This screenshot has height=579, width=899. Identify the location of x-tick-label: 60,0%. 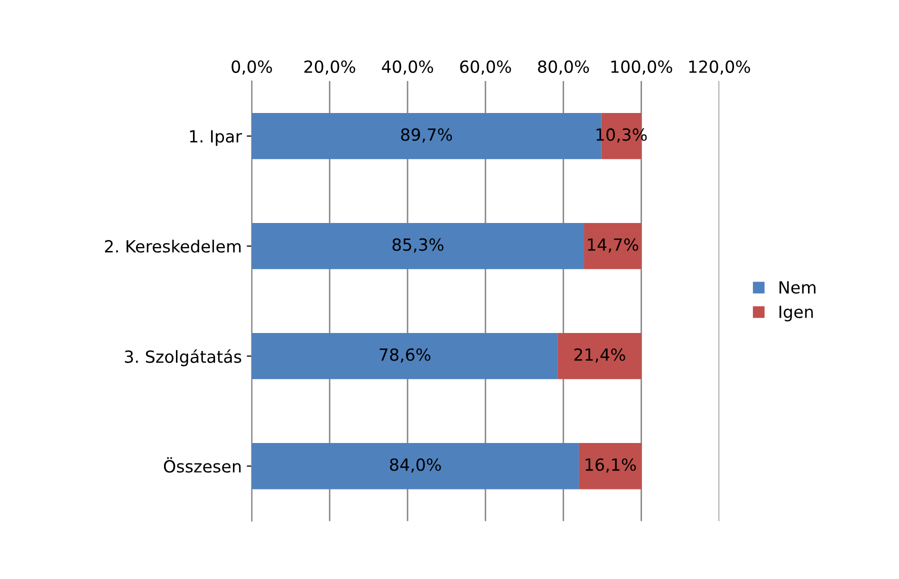
(486, 67).